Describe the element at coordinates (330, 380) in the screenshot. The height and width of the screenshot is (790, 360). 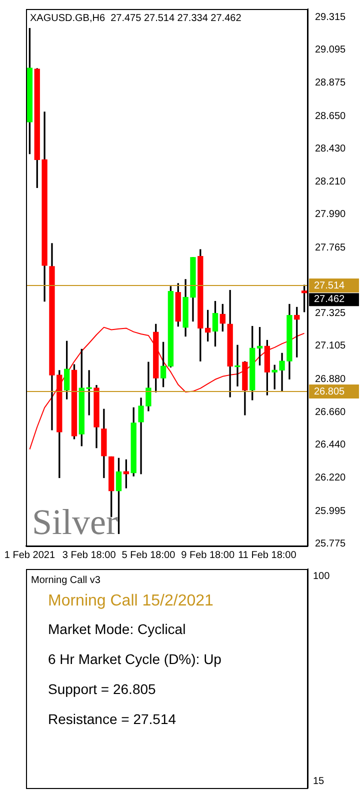
I see `y-tick-label: 26.880` at that location.